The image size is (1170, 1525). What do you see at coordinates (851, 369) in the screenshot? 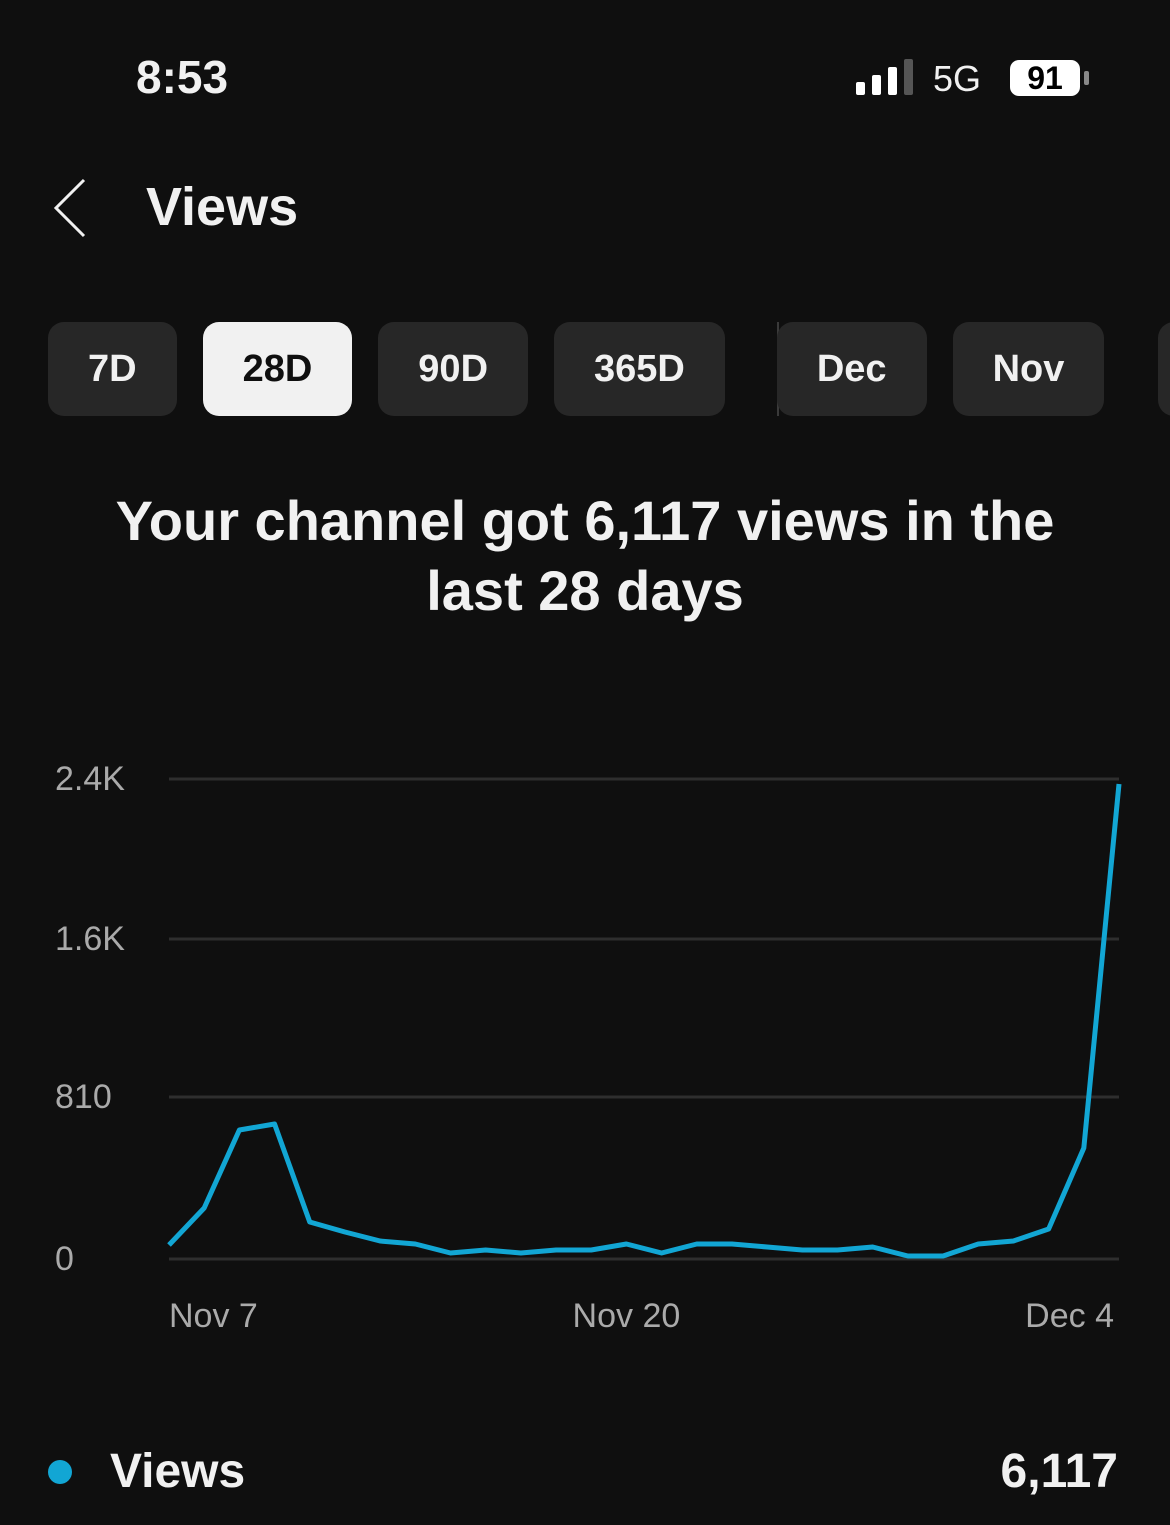
I see `tab: Dec` at bounding box center [851, 369].